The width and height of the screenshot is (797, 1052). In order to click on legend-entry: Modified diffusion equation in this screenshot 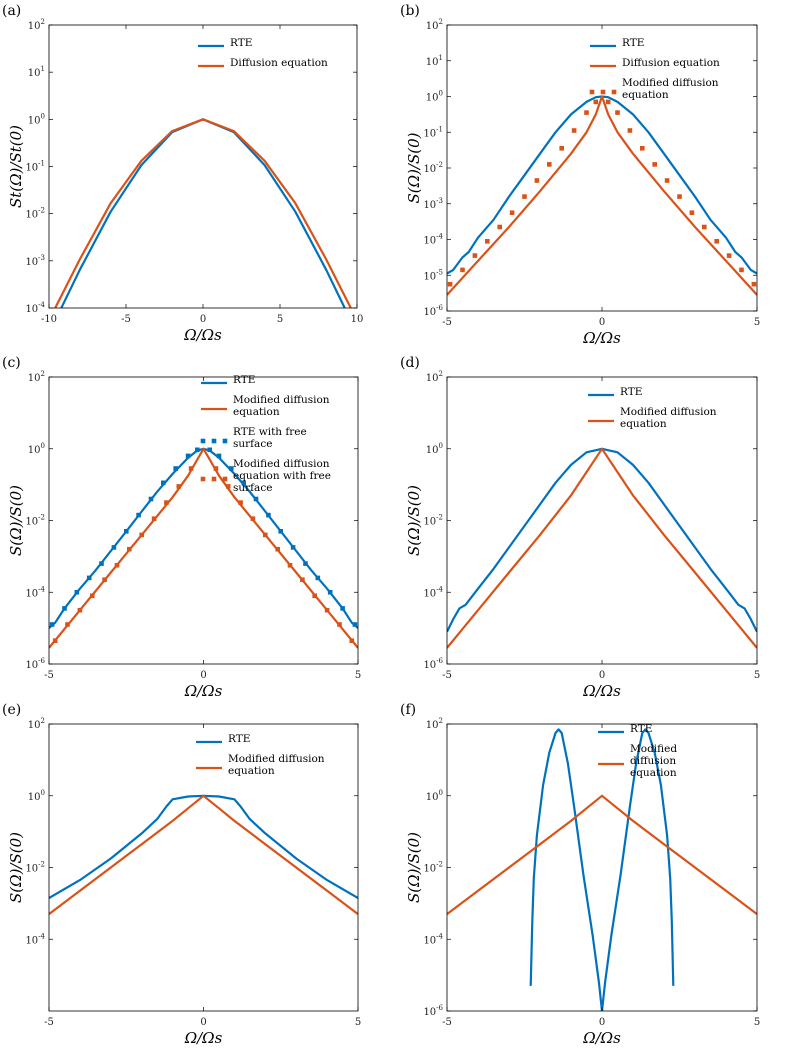, I will do `click(668, 418)`.